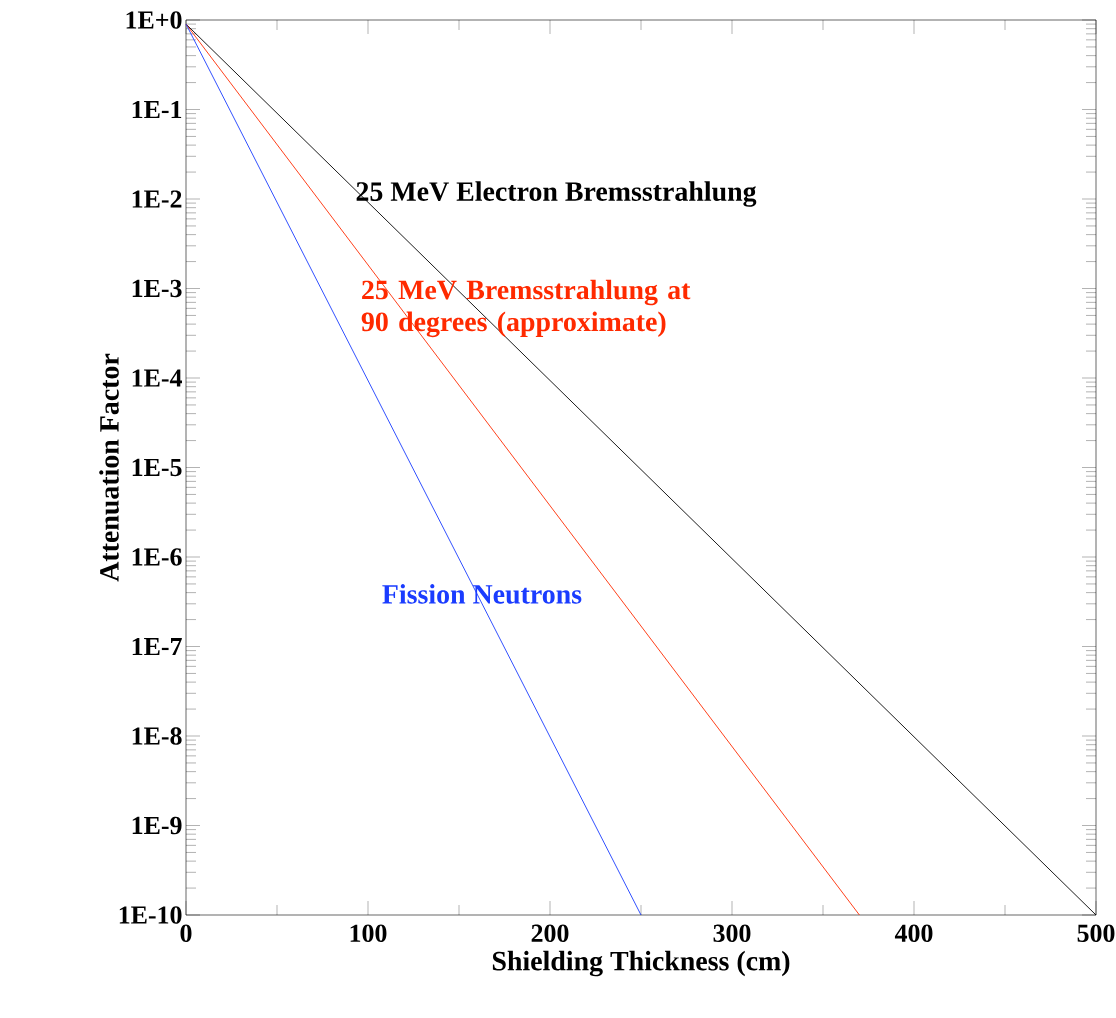 The height and width of the screenshot is (1018, 1116). Describe the element at coordinates (157, 736) in the screenshot. I see `y-tick-label: 1E-8` at that location.